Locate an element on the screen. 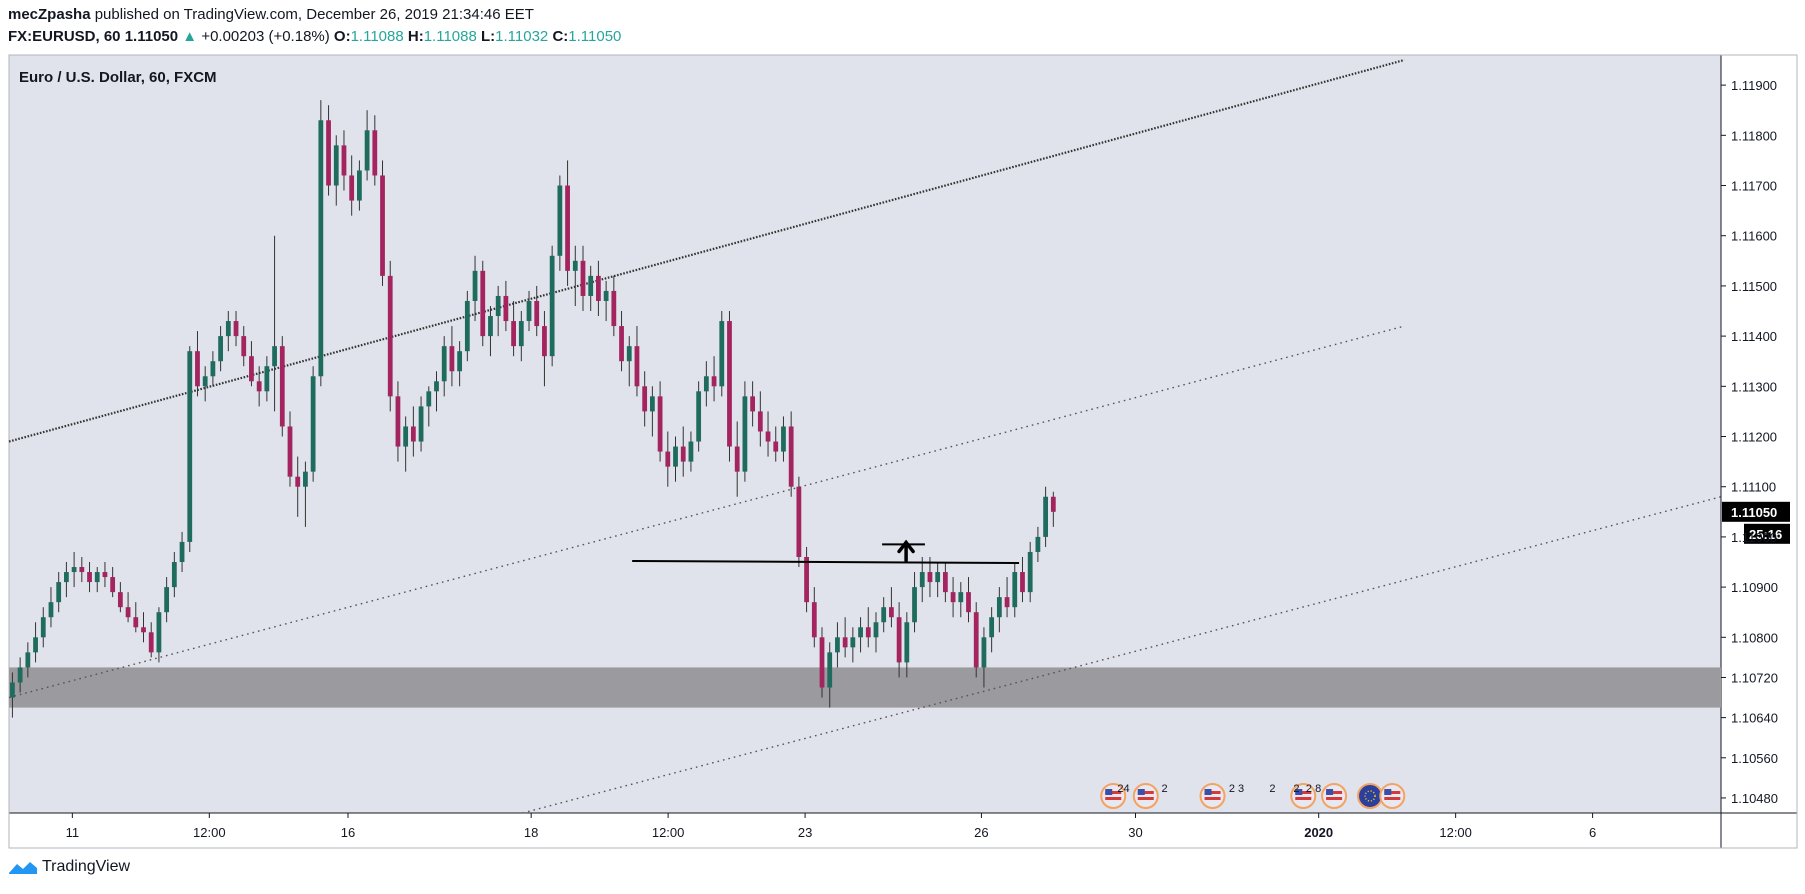 The height and width of the screenshot is (894, 1805). eu-flag-icon is located at coordinates (1370, 796).